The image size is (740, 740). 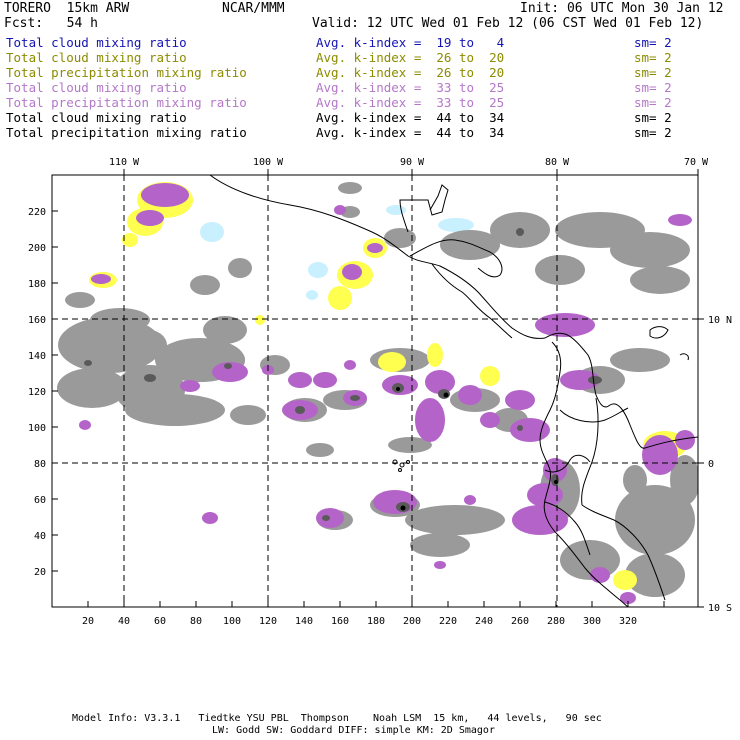 What do you see at coordinates (410, 57) in the screenshot?
I see `legend-row-2-kindex: Avg. k-index = 26 to 20` at bounding box center [410, 57].